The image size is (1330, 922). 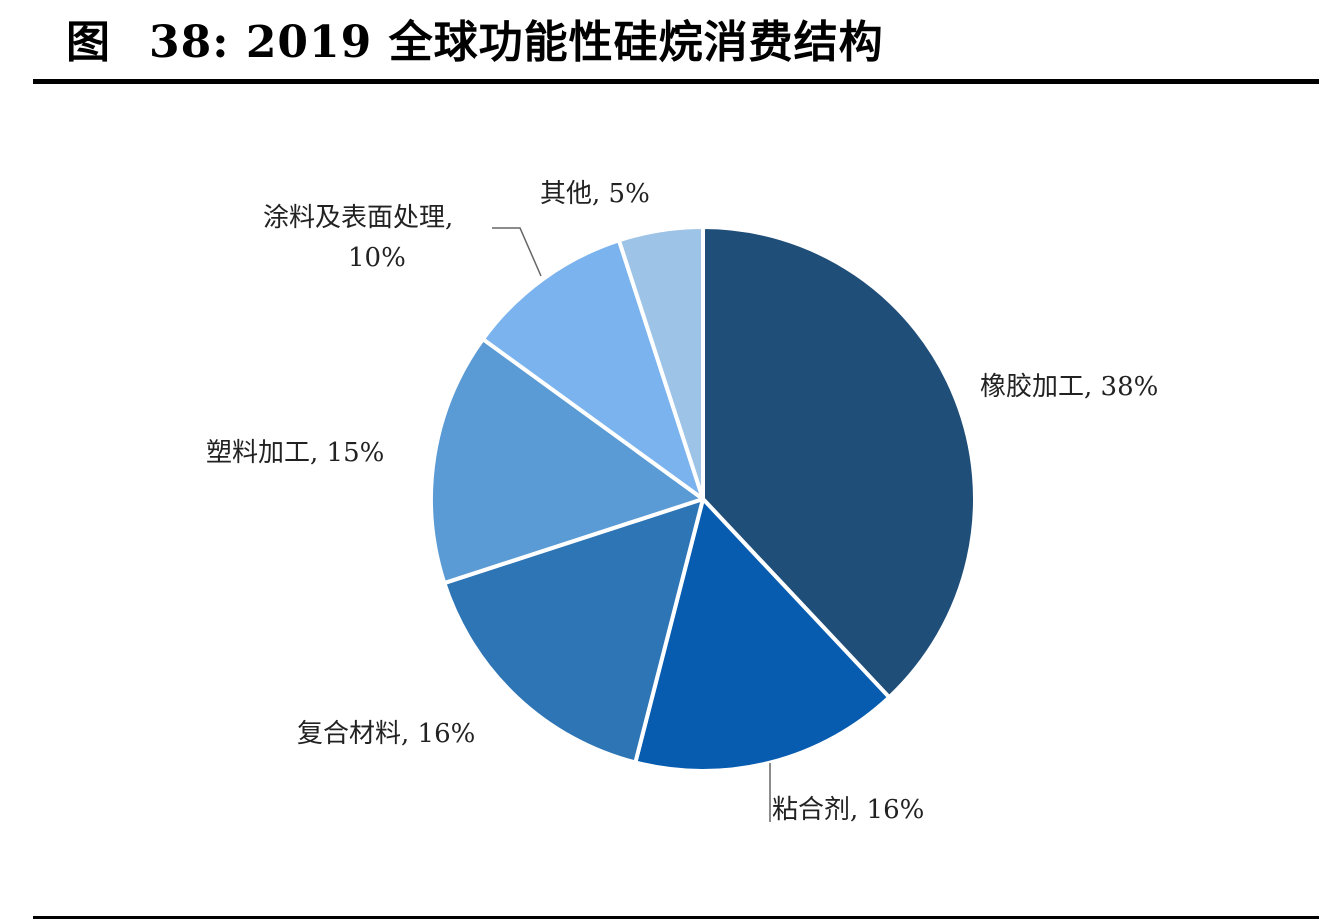 What do you see at coordinates (88, 42) in the screenshot?
I see `figure-label: 图` at bounding box center [88, 42].